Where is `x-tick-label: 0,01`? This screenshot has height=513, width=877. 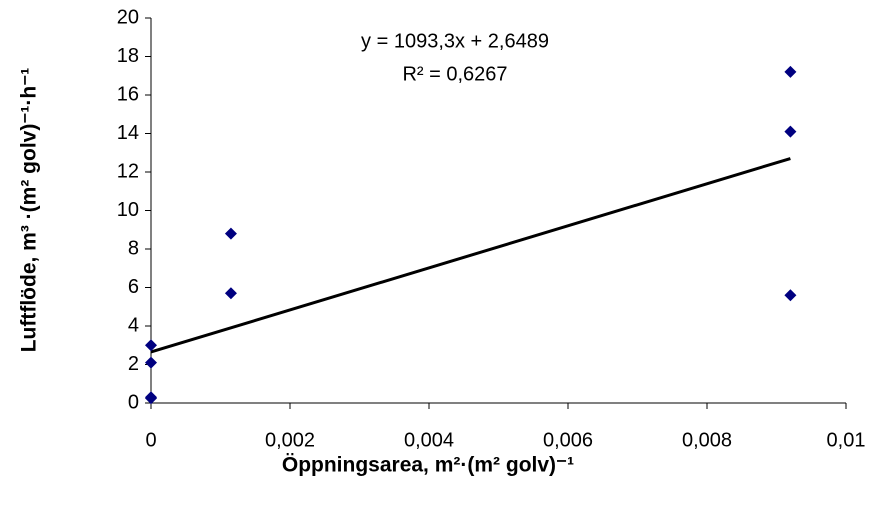
x-tick-label: 0,01 is located at coordinates (846, 440).